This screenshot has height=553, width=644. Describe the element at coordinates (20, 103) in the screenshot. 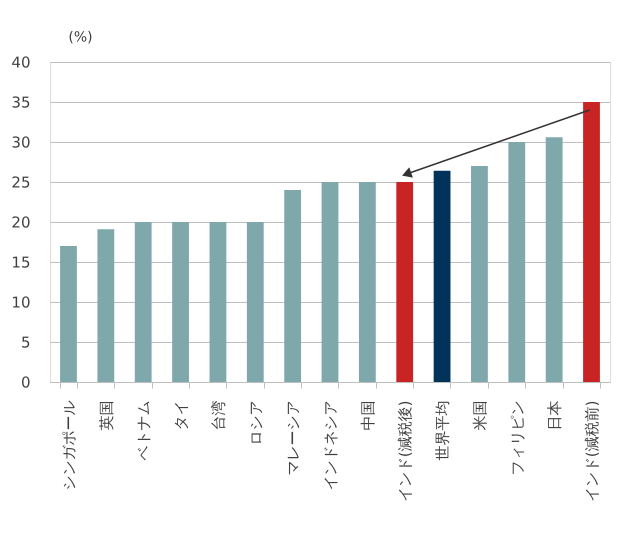

I see `y-tick-label: 35` at that location.